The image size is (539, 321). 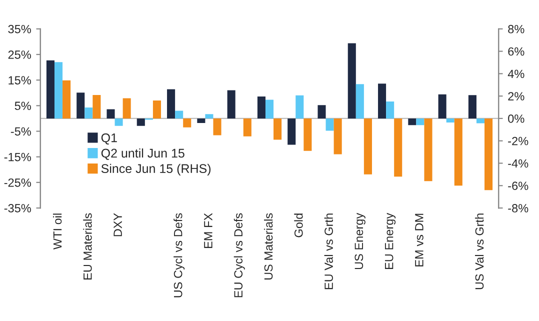 What do you see at coordinates (419, 240) in the screenshot?
I see `x-tick-label: EM vs DM` at bounding box center [419, 240].